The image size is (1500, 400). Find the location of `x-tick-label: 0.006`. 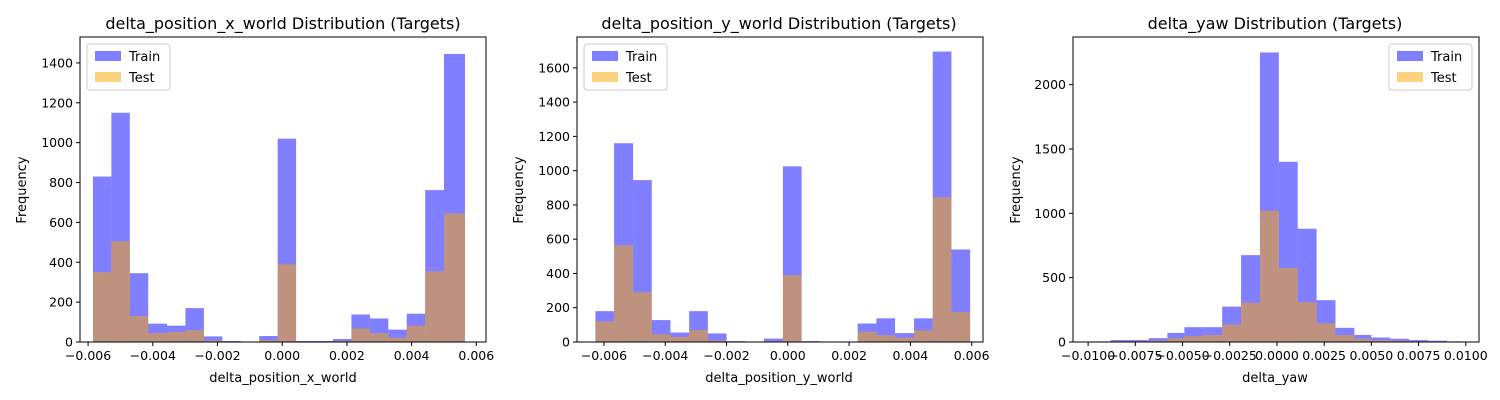

x-tick-label: 0.006 is located at coordinates (476, 355).